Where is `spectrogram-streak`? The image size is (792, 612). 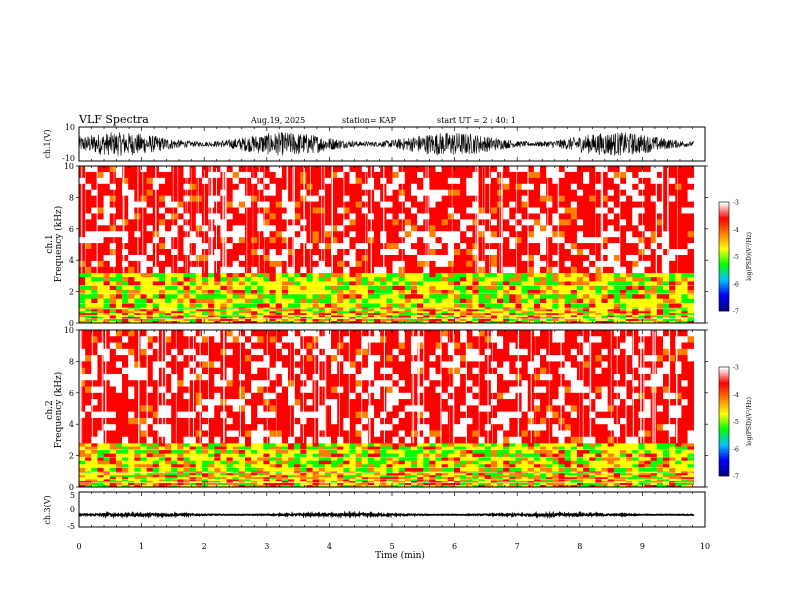 spectrogram-streak is located at coordinates (324, 219).